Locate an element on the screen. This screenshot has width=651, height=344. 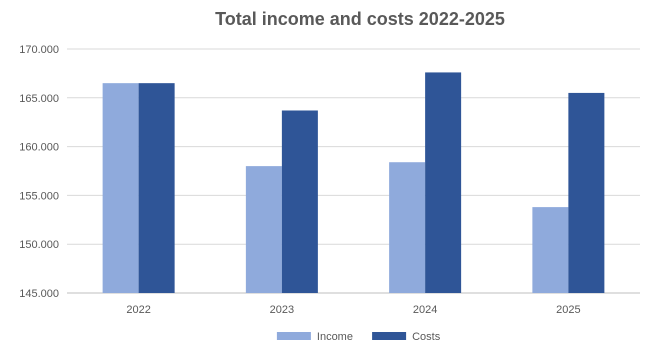
y-tick-label: 155.000 is located at coordinates (39, 196).